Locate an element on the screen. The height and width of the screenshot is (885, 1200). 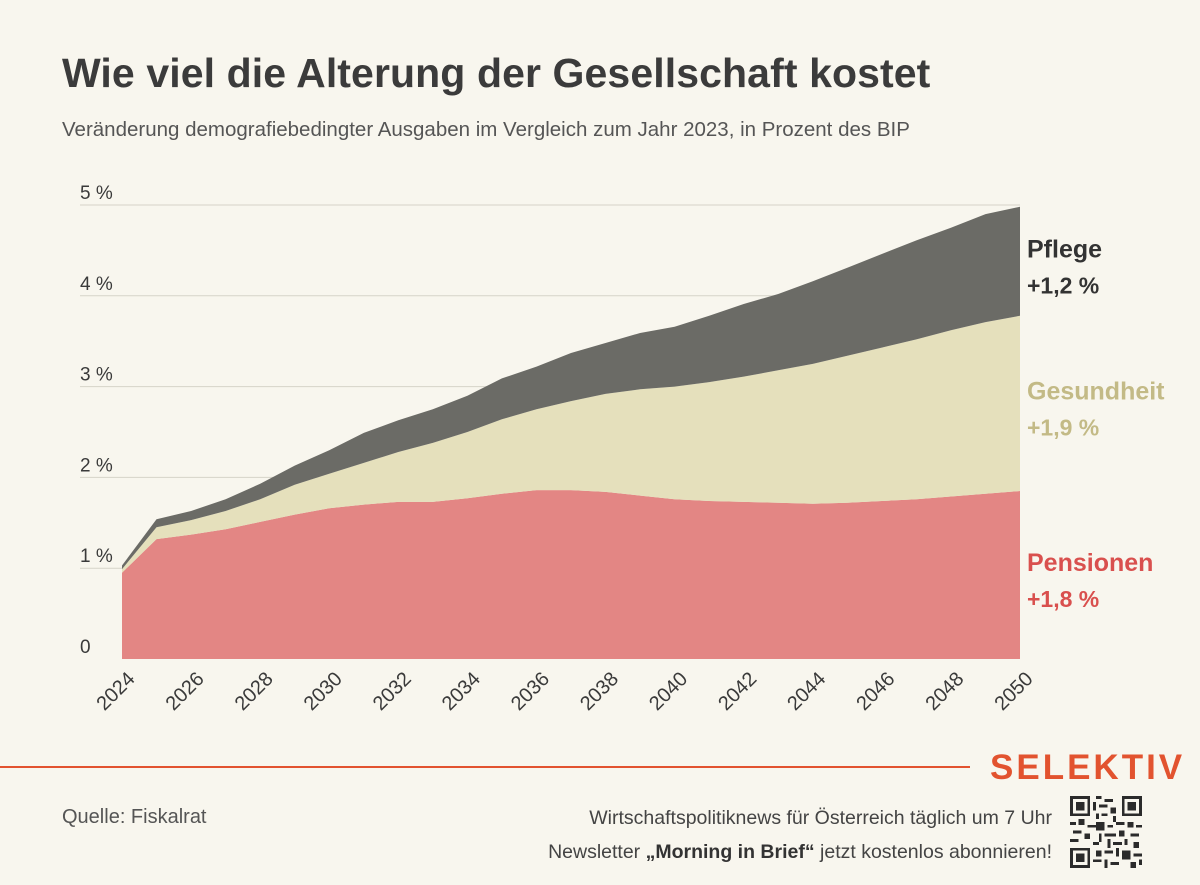
y-tick-label: 2 % is located at coordinates (96, 465).